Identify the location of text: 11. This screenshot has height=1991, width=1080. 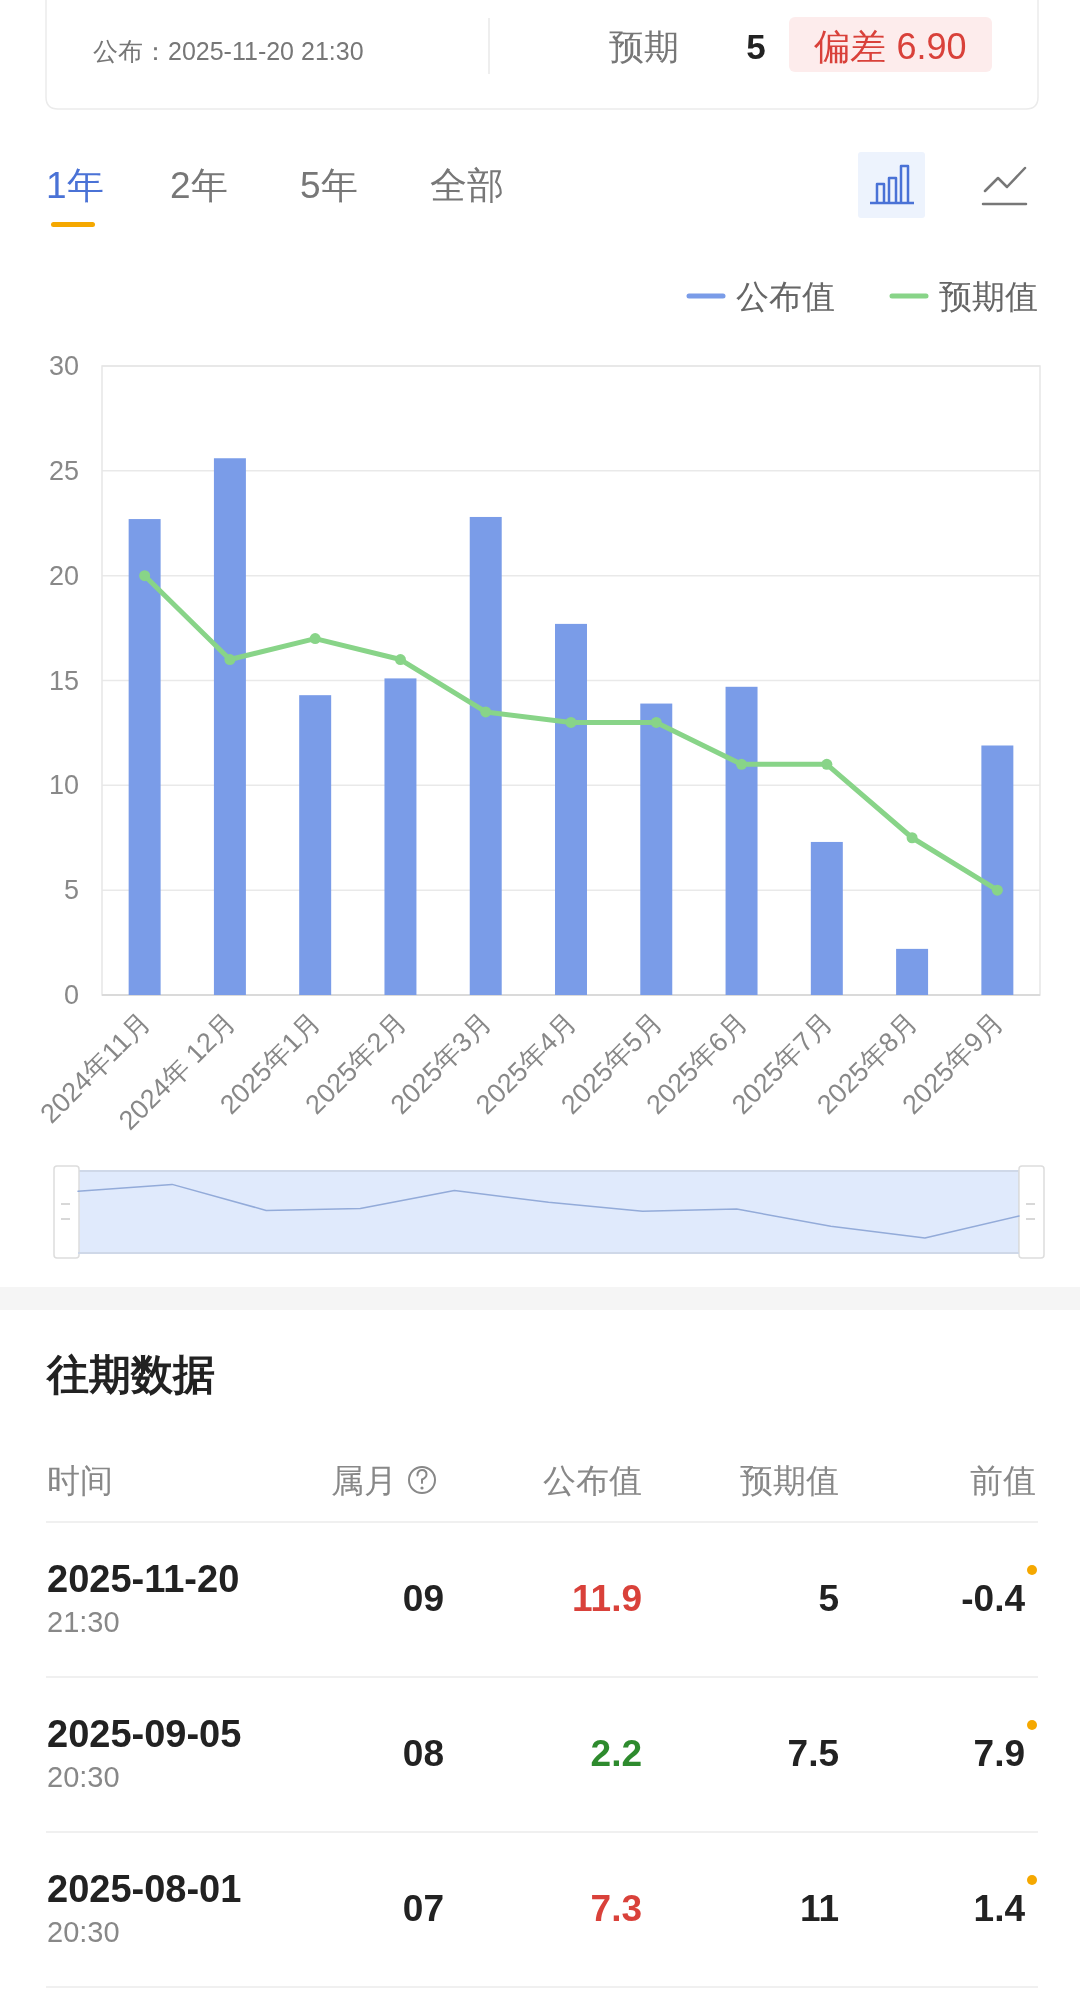
(819, 1908).